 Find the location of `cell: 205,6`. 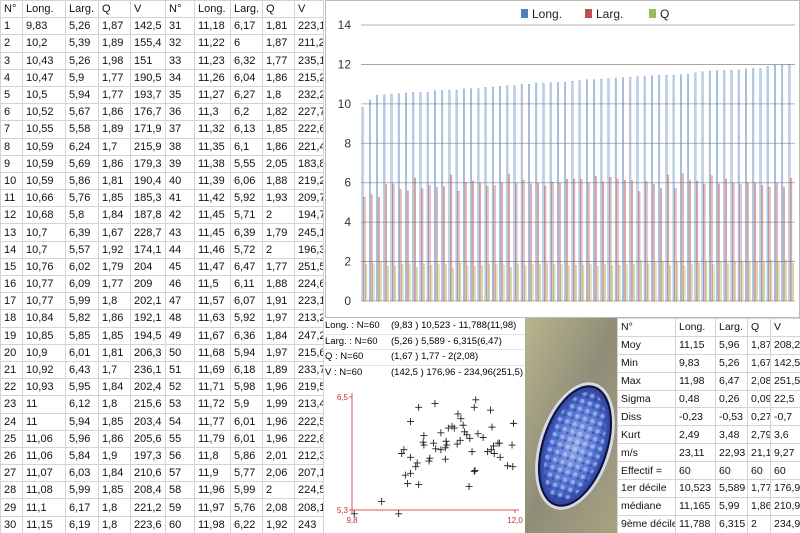

cell: 205,6 is located at coordinates (148, 438).